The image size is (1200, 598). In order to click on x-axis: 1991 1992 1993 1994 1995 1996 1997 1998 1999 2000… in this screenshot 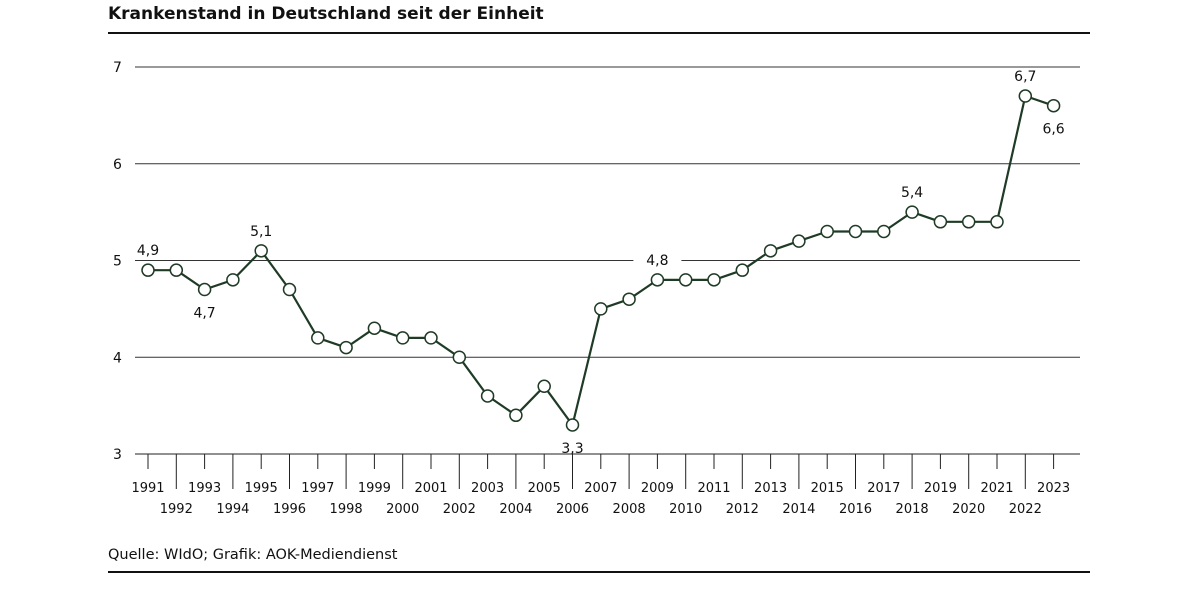, I will do `click(605, 485)`.